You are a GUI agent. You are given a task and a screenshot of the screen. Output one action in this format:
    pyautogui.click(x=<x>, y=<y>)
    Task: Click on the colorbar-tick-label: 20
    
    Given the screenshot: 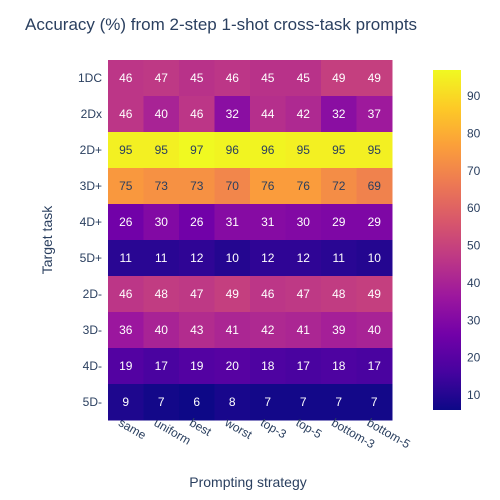 What is the action you would take?
    pyautogui.click(x=474, y=358)
    